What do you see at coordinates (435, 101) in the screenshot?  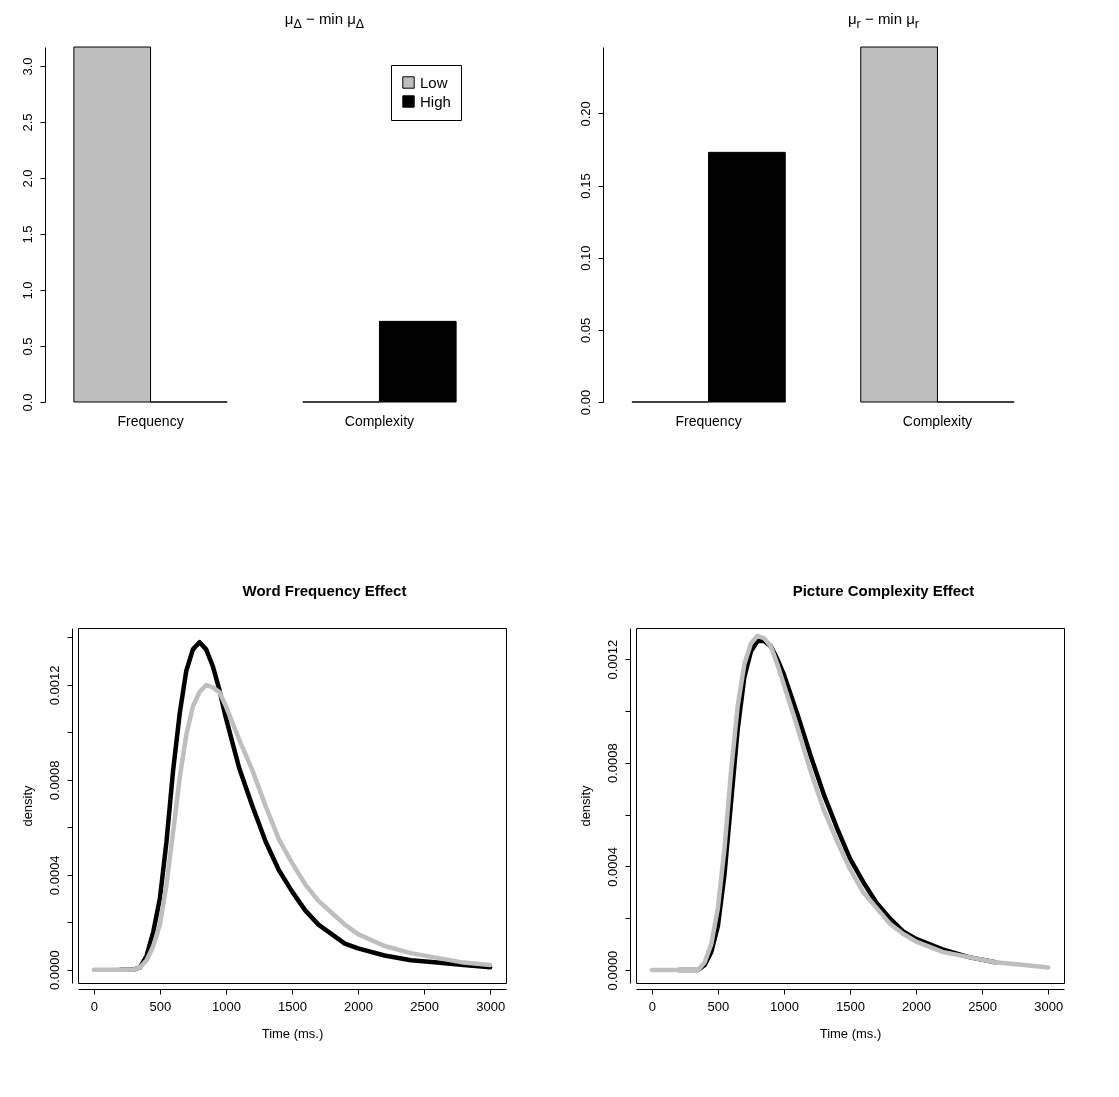 I see `legend-label: High` at bounding box center [435, 101].